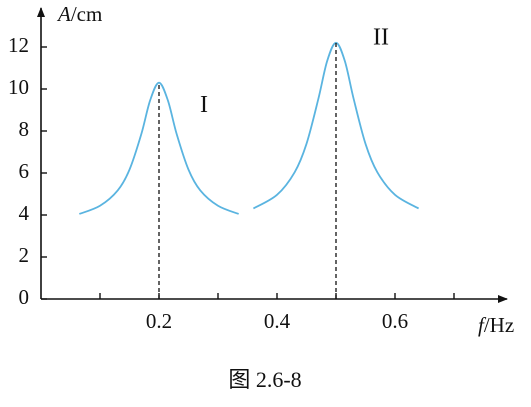  What do you see at coordinates (482, 325) in the screenshot?
I see `x-label-symbol: f` at bounding box center [482, 325].